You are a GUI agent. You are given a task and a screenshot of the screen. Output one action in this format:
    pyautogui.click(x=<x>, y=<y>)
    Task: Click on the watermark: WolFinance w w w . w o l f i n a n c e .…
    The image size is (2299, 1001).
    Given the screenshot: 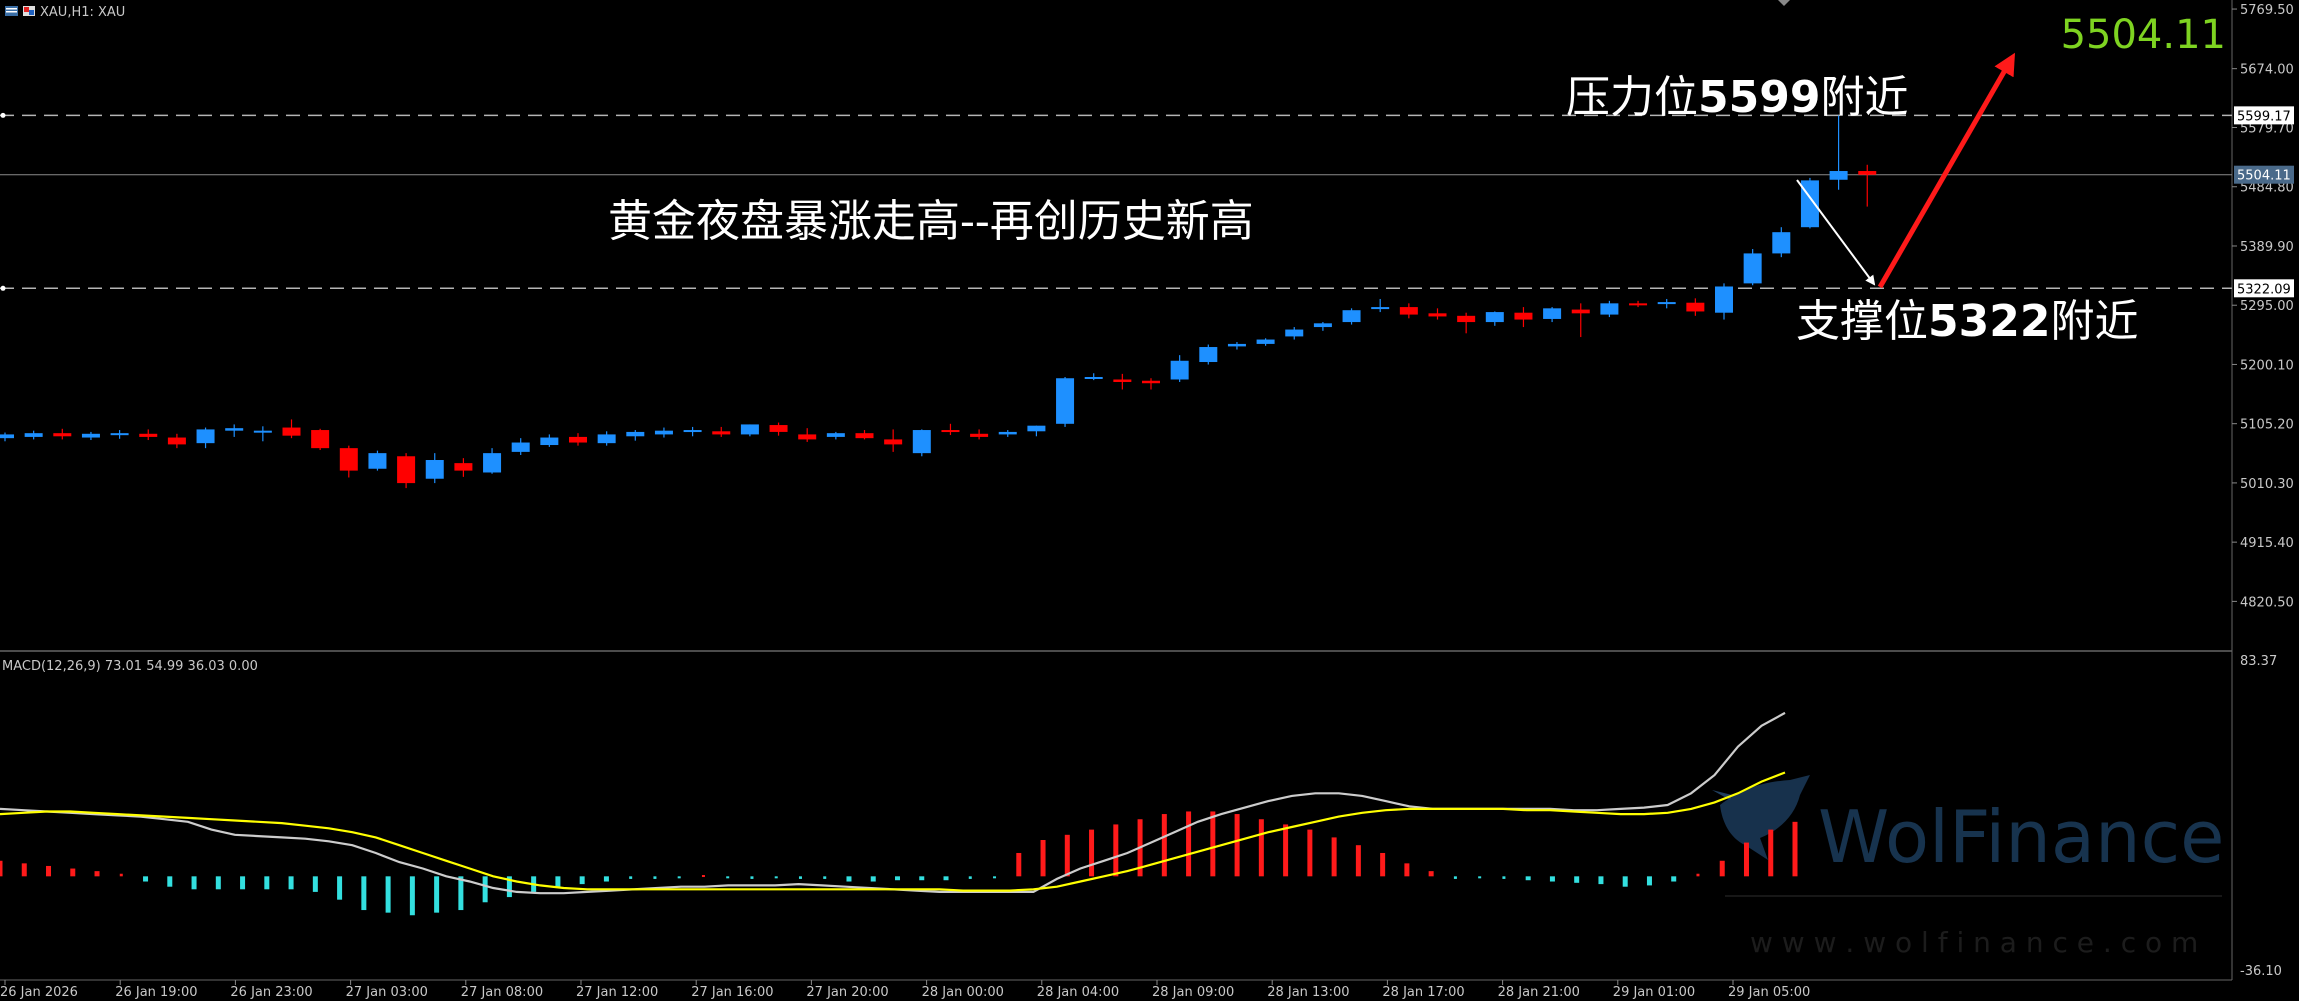 What is the action you would take?
    pyautogui.click(x=1968, y=867)
    